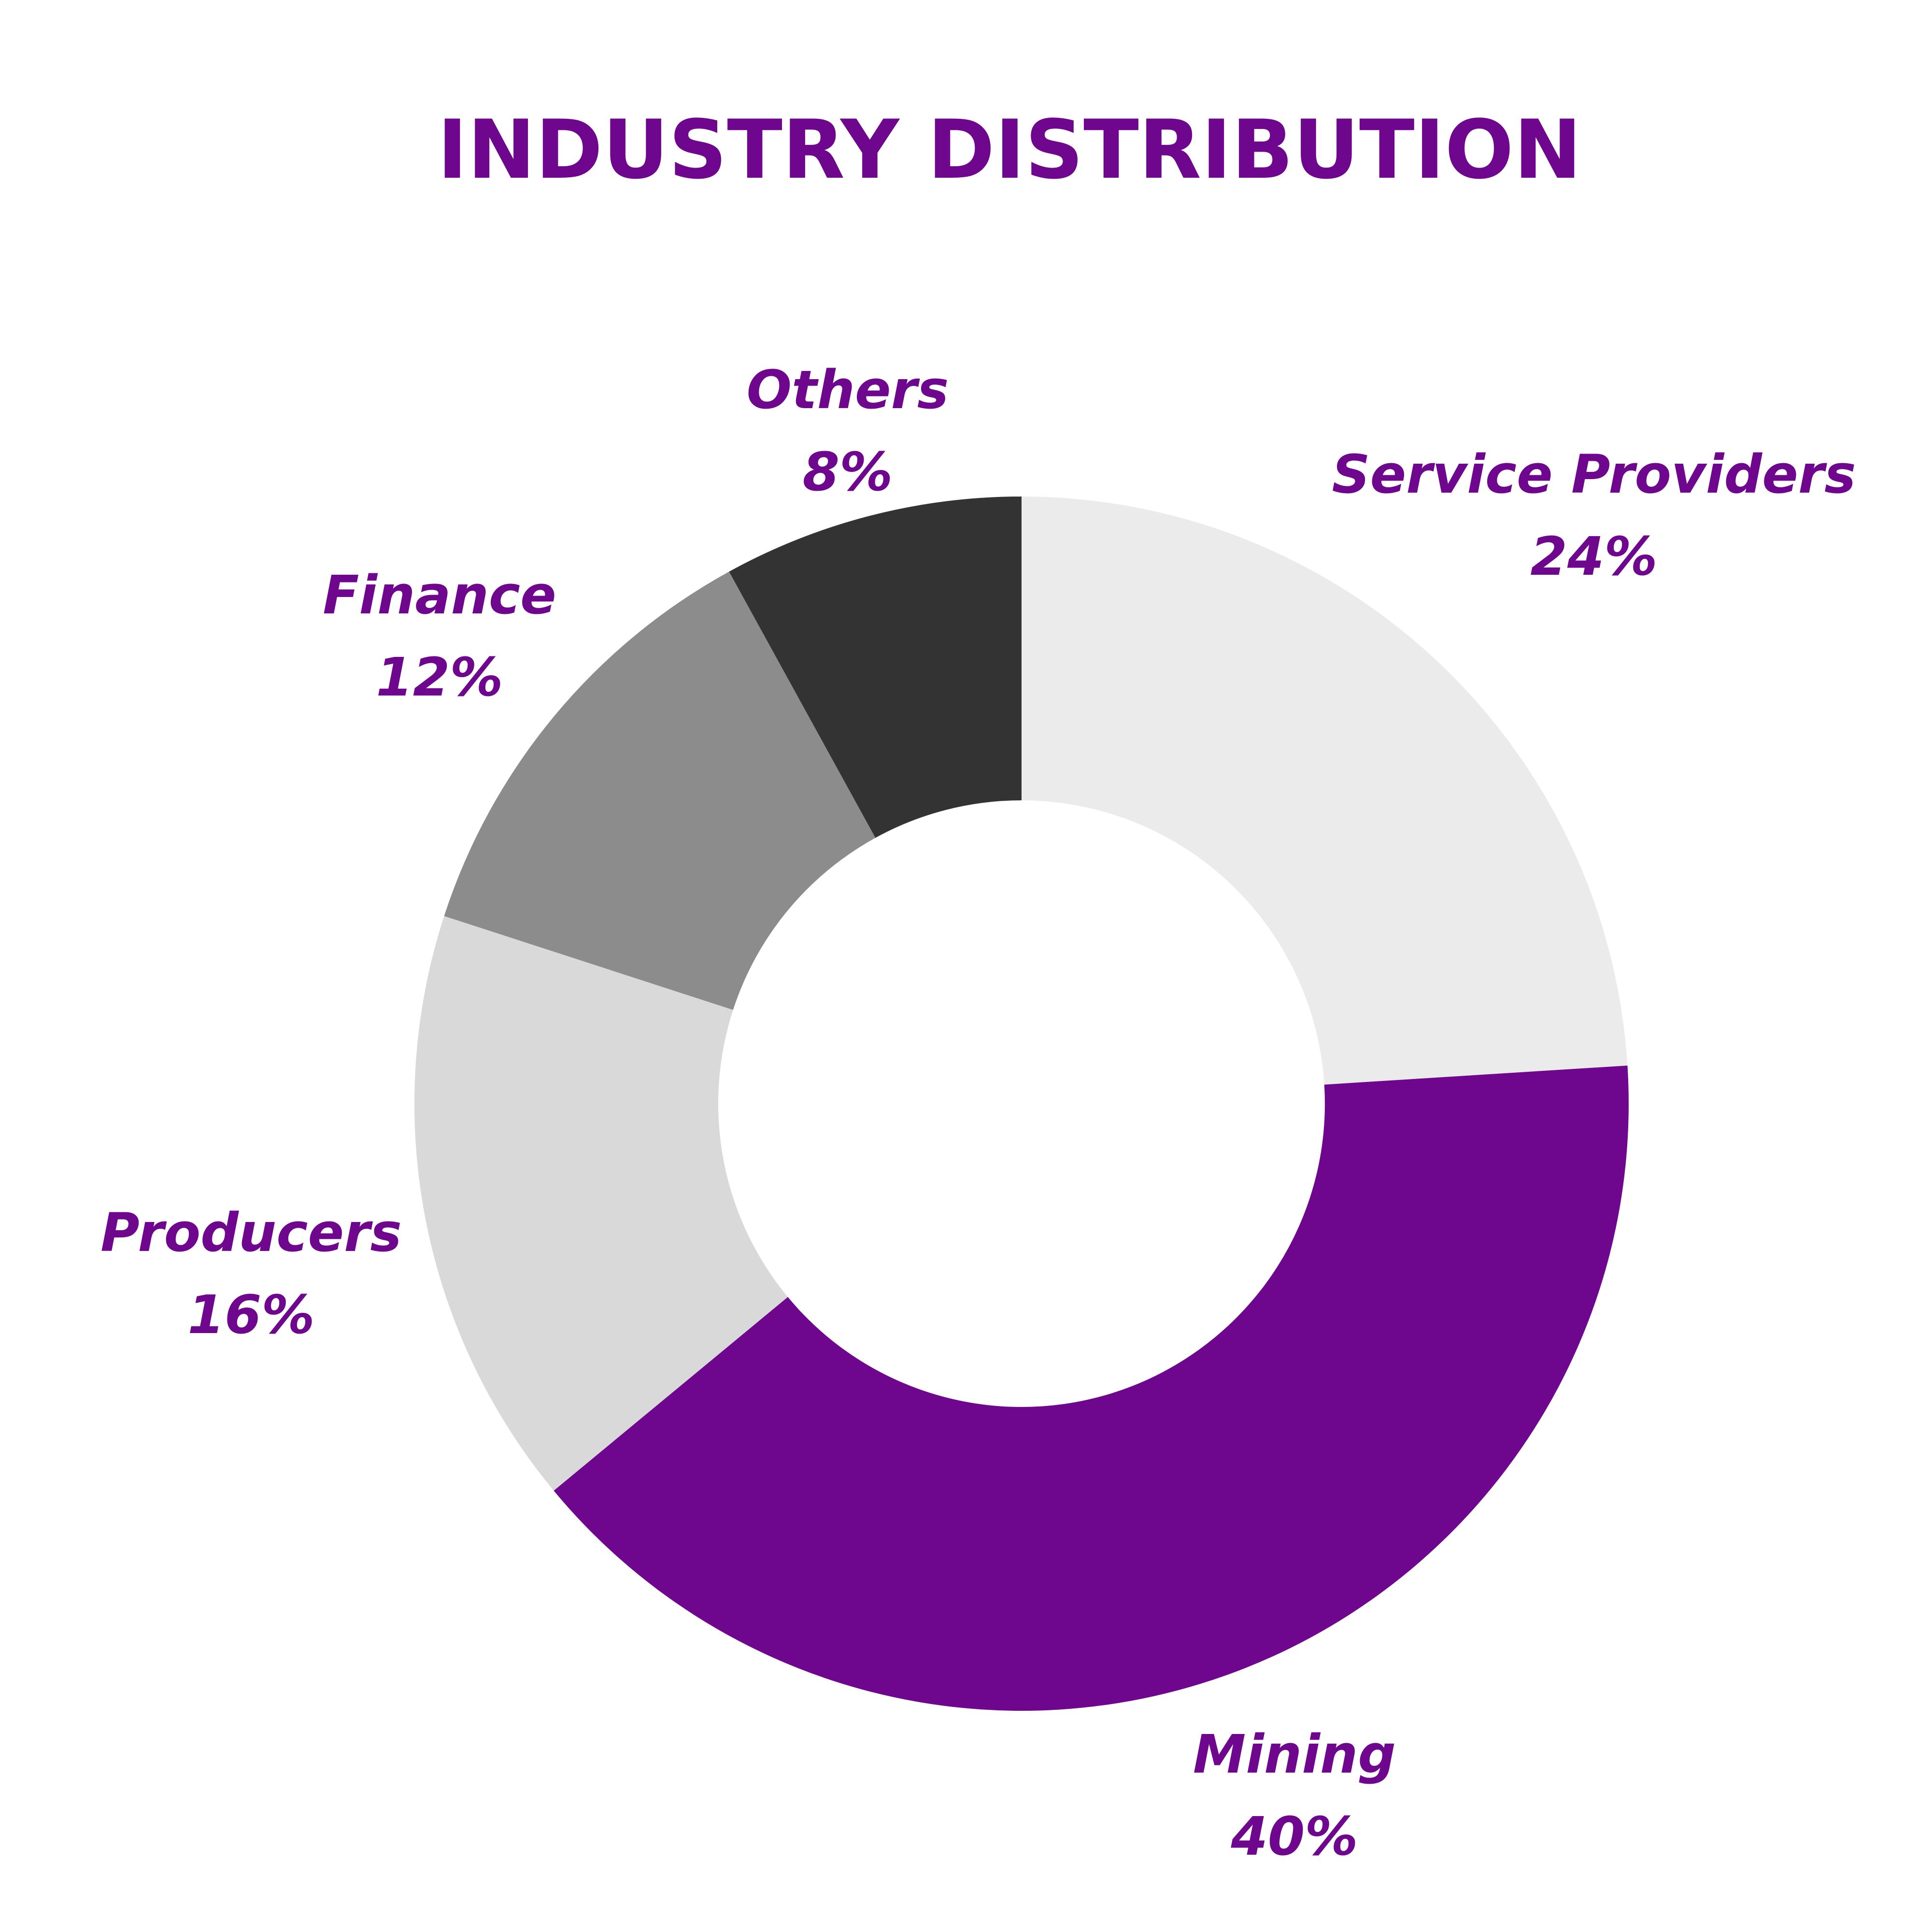  What do you see at coordinates (250, 1315) in the screenshot?
I see `slice-value-producers: 16%` at bounding box center [250, 1315].